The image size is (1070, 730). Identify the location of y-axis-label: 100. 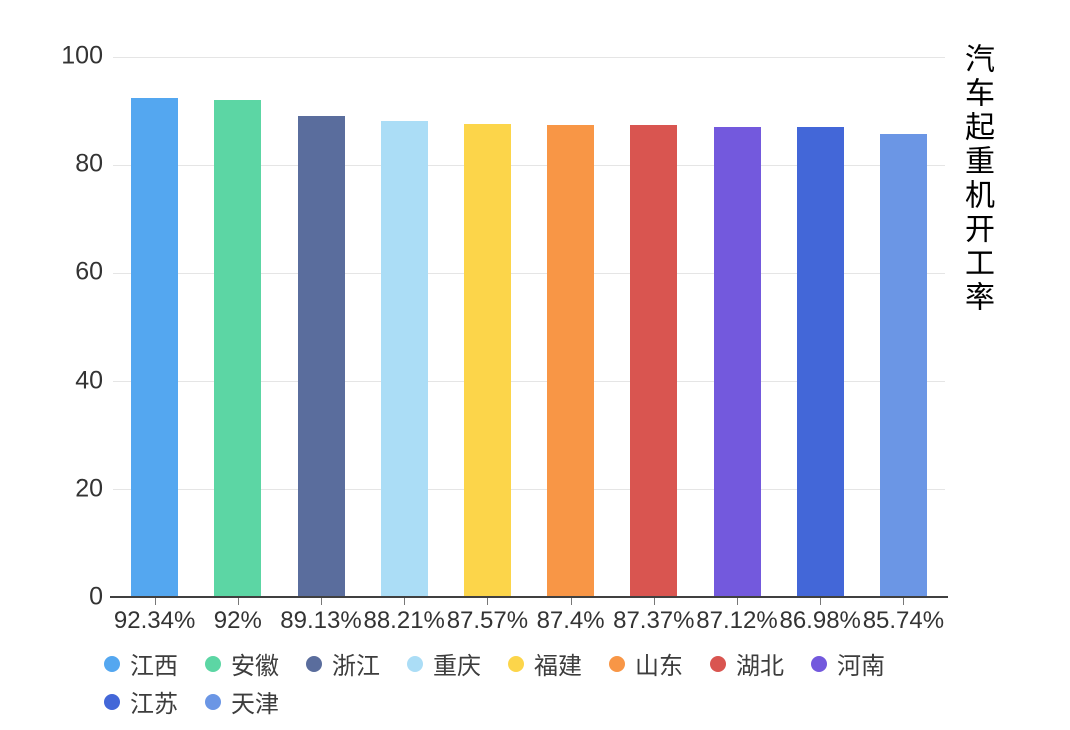
(82, 55).